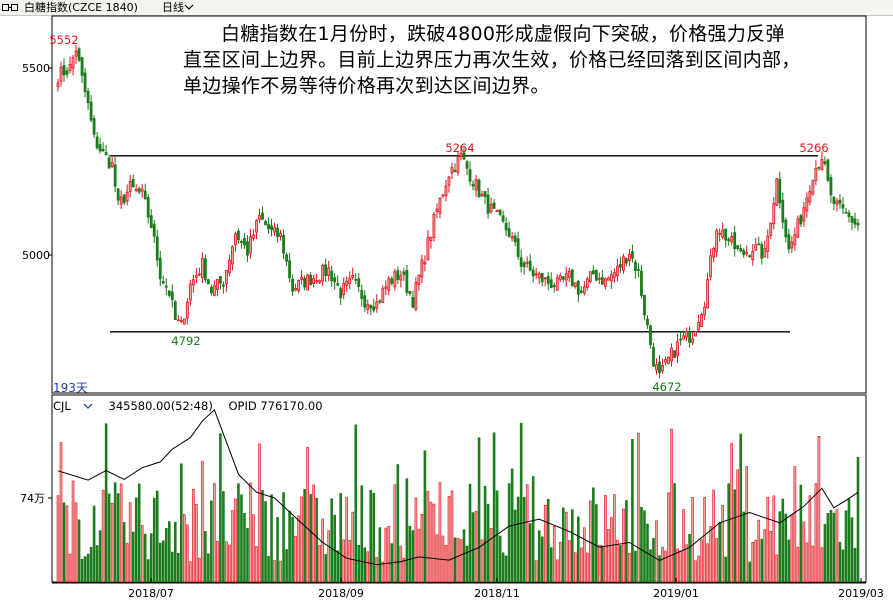  What do you see at coordinates (275, 406) in the screenshot?
I see `opid-value: OPID 776170.00` at bounding box center [275, 406].